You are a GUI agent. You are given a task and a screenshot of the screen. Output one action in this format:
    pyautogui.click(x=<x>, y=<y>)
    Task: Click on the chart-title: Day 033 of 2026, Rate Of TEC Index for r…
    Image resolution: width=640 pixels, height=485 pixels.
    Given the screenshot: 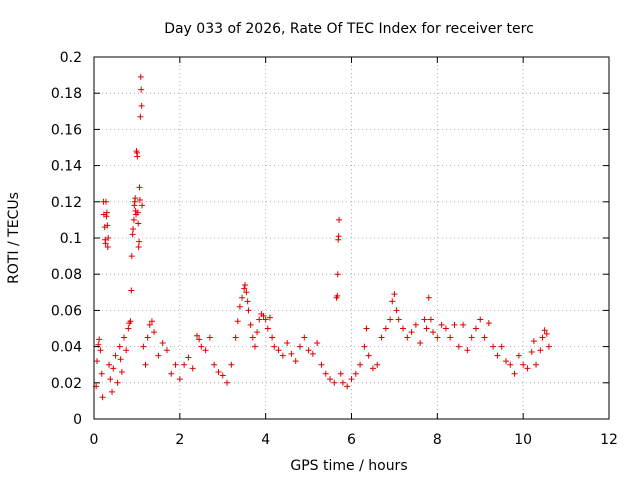 What is the action you would take?
    pyautogui.click(x=349, y=29)
    